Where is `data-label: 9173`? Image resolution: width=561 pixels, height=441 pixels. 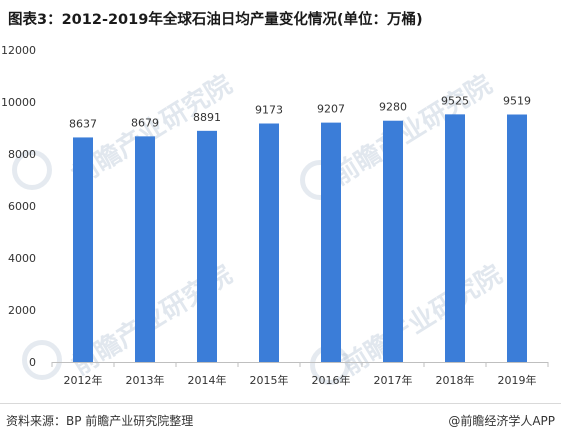 data-label: 9173 is located at coordinates (269, 110).